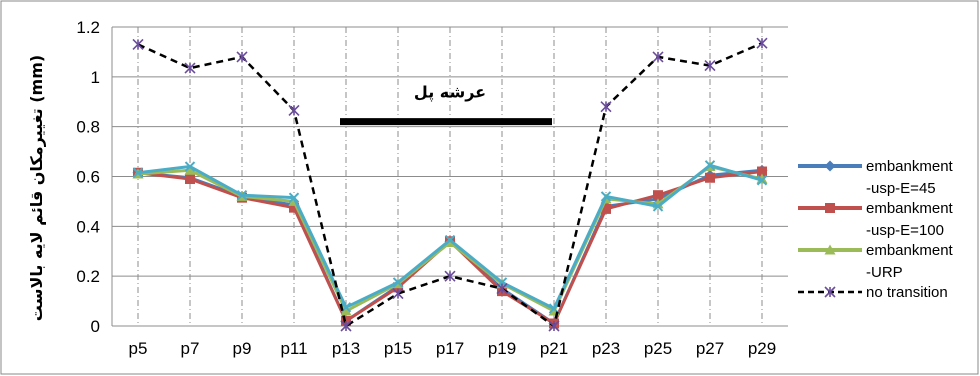  What do you see at coordinates (36, 188) in the screenshot?
I see `y-axis-label: (mm) تغییرمکان قائم لایه بالاست` at bounding box center [36, 188].